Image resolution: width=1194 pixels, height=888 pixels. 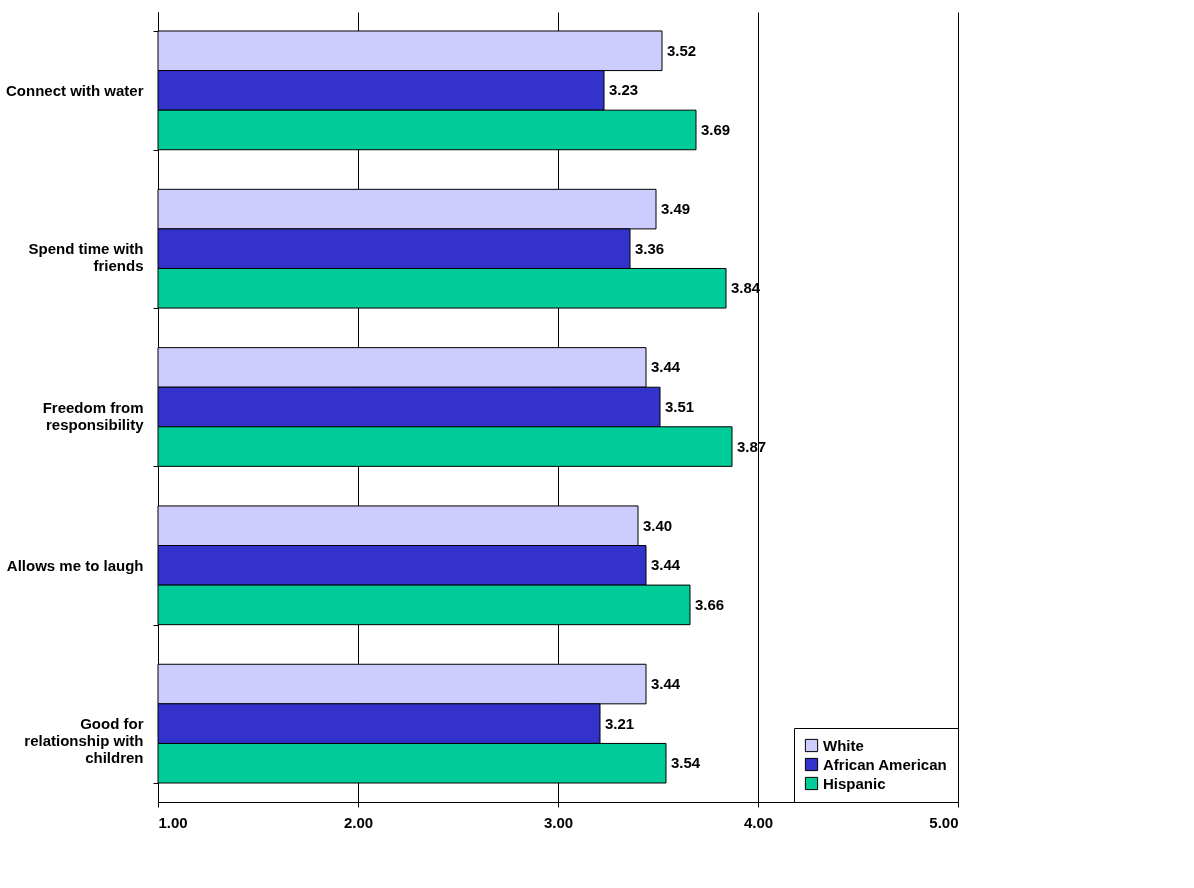 I want to click on legend-label: African American, so click(x=885, y=764).